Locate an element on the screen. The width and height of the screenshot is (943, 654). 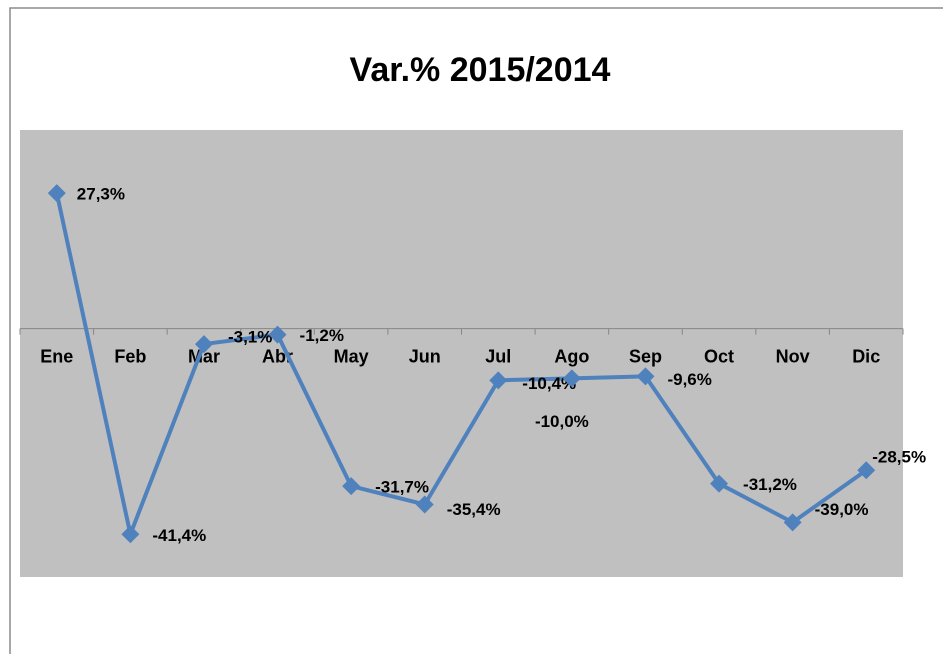
x-tick-label: Nov is located at coordinates (793, 356).